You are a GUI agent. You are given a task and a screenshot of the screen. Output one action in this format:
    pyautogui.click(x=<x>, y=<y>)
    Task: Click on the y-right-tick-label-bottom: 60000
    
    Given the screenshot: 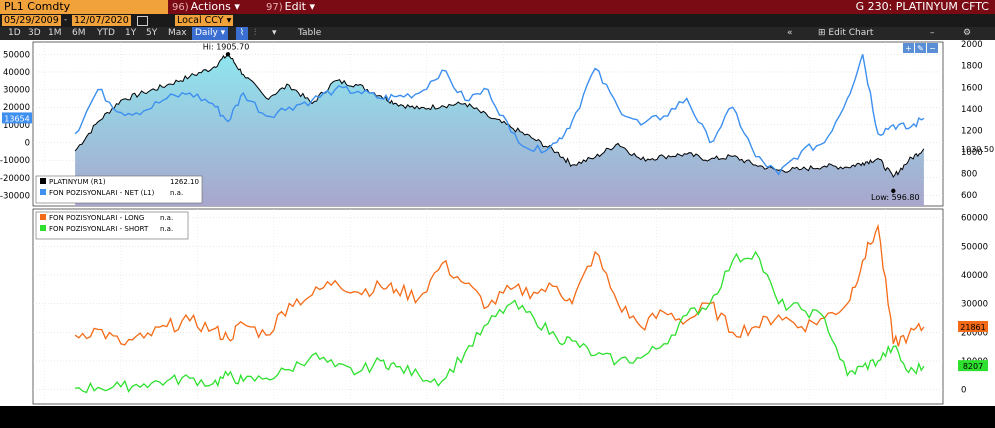 What is the action you would take?
    pyautogui.click(x=974, y=219)
    